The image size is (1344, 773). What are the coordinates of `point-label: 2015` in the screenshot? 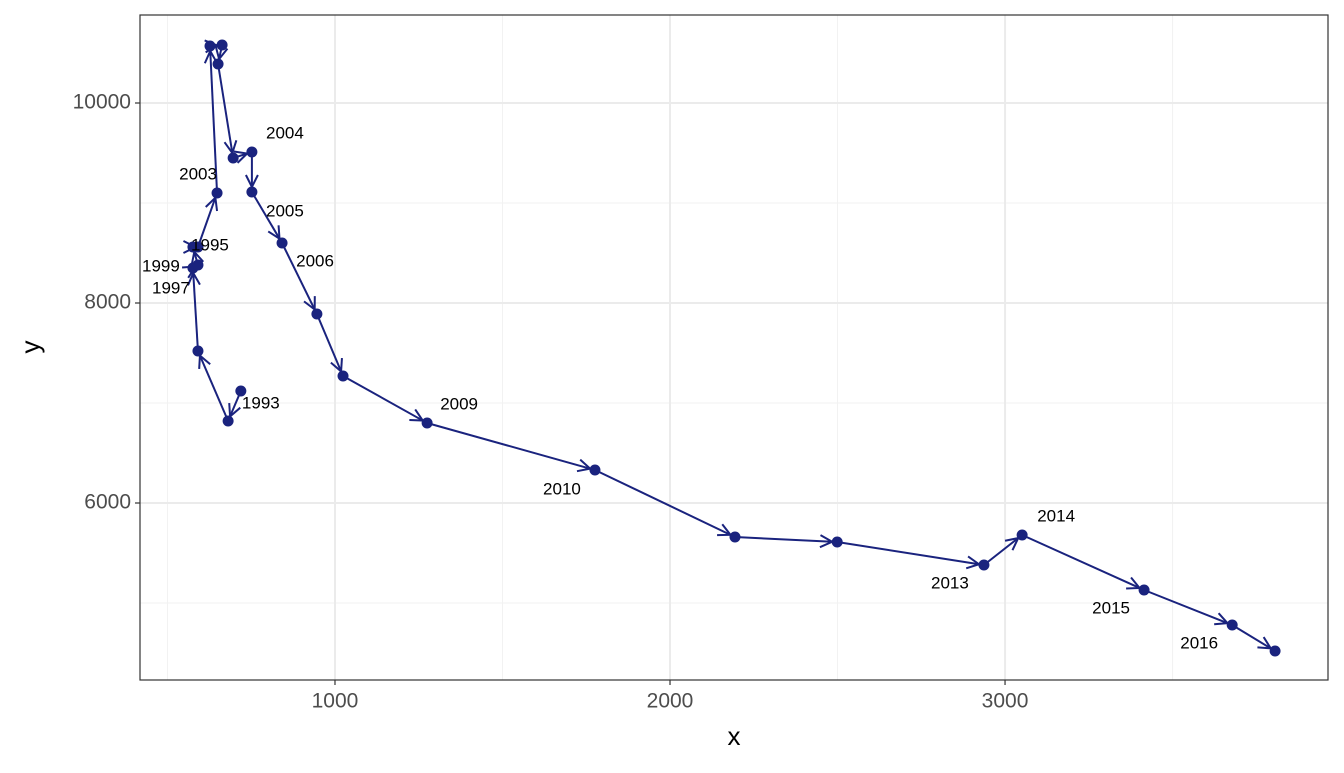 It's located at (1111, 607).